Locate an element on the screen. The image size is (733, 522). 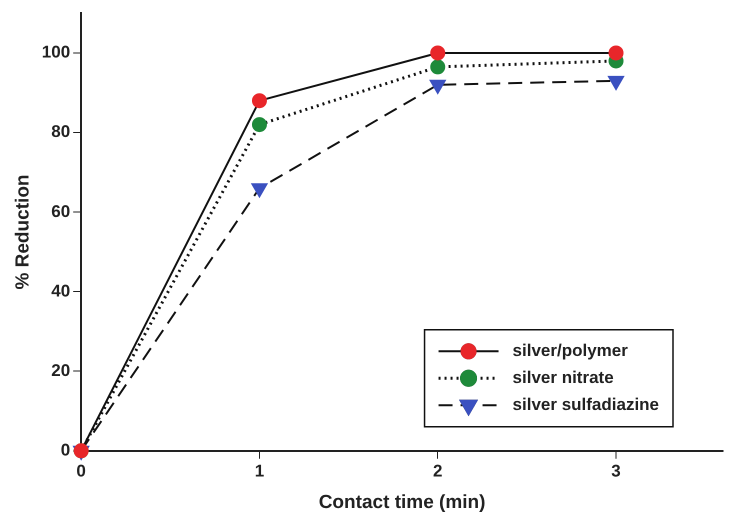
x-tick-label: 2 is located at coordinates (437, 471).